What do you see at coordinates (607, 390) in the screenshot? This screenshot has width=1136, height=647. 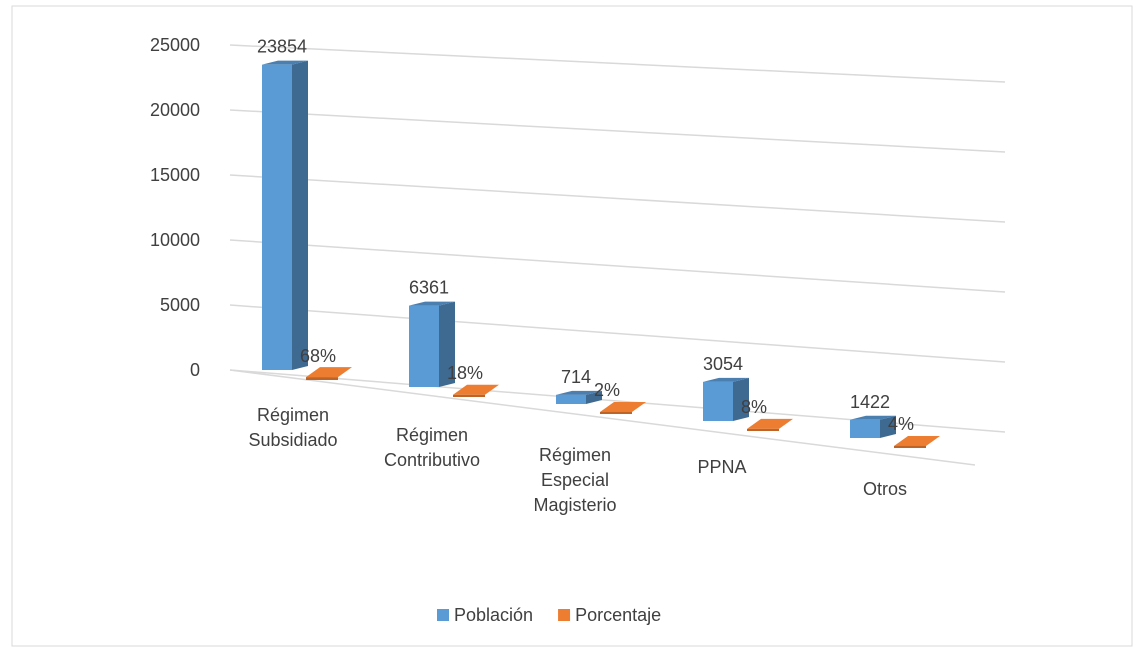 I see `data-label: 2%` at bounding box center [607, 390].